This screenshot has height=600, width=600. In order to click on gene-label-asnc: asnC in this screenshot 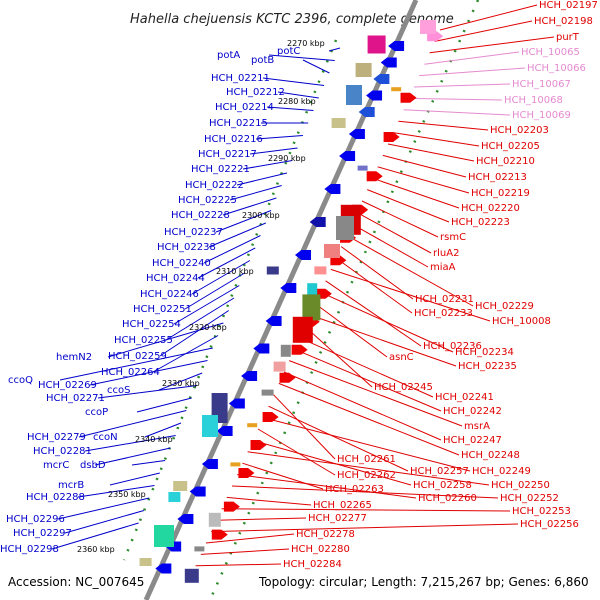, I will do `click(401, 357)`.